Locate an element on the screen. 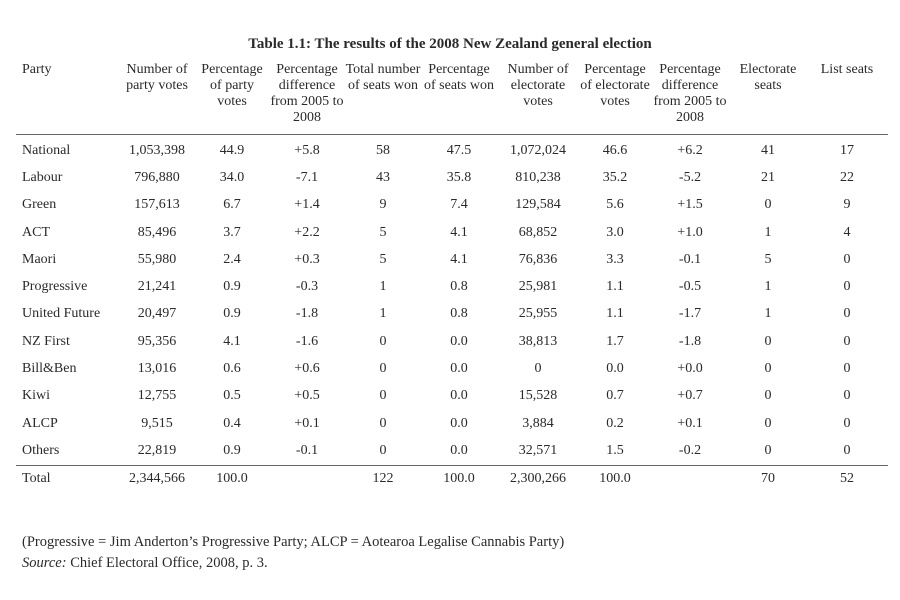 The width and height of the screenshot is (900, 600). table-cell: 21,241 is located at coordinates (157, 287).